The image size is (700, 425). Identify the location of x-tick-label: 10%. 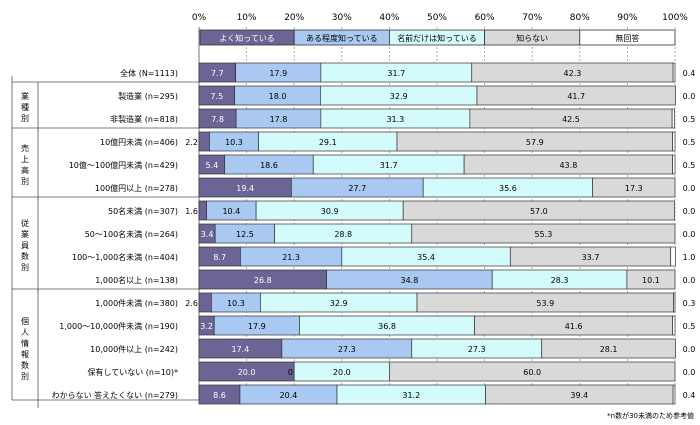
(247, 18).